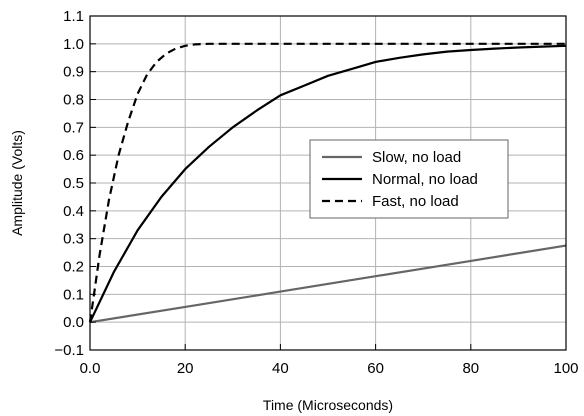 This screenshot has width=584, height=416. I want to click on y-tick-label: 0.5, so click(73, 183).